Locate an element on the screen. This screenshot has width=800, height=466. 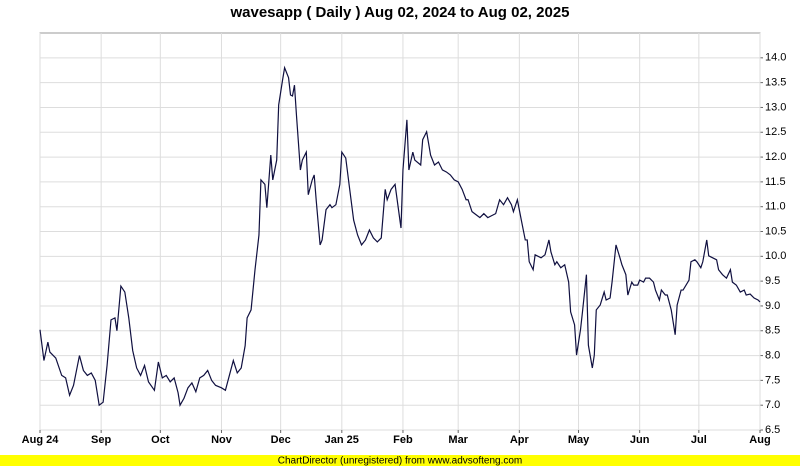
y-tick-label: 11.0 is located at coordinates (775, 207).